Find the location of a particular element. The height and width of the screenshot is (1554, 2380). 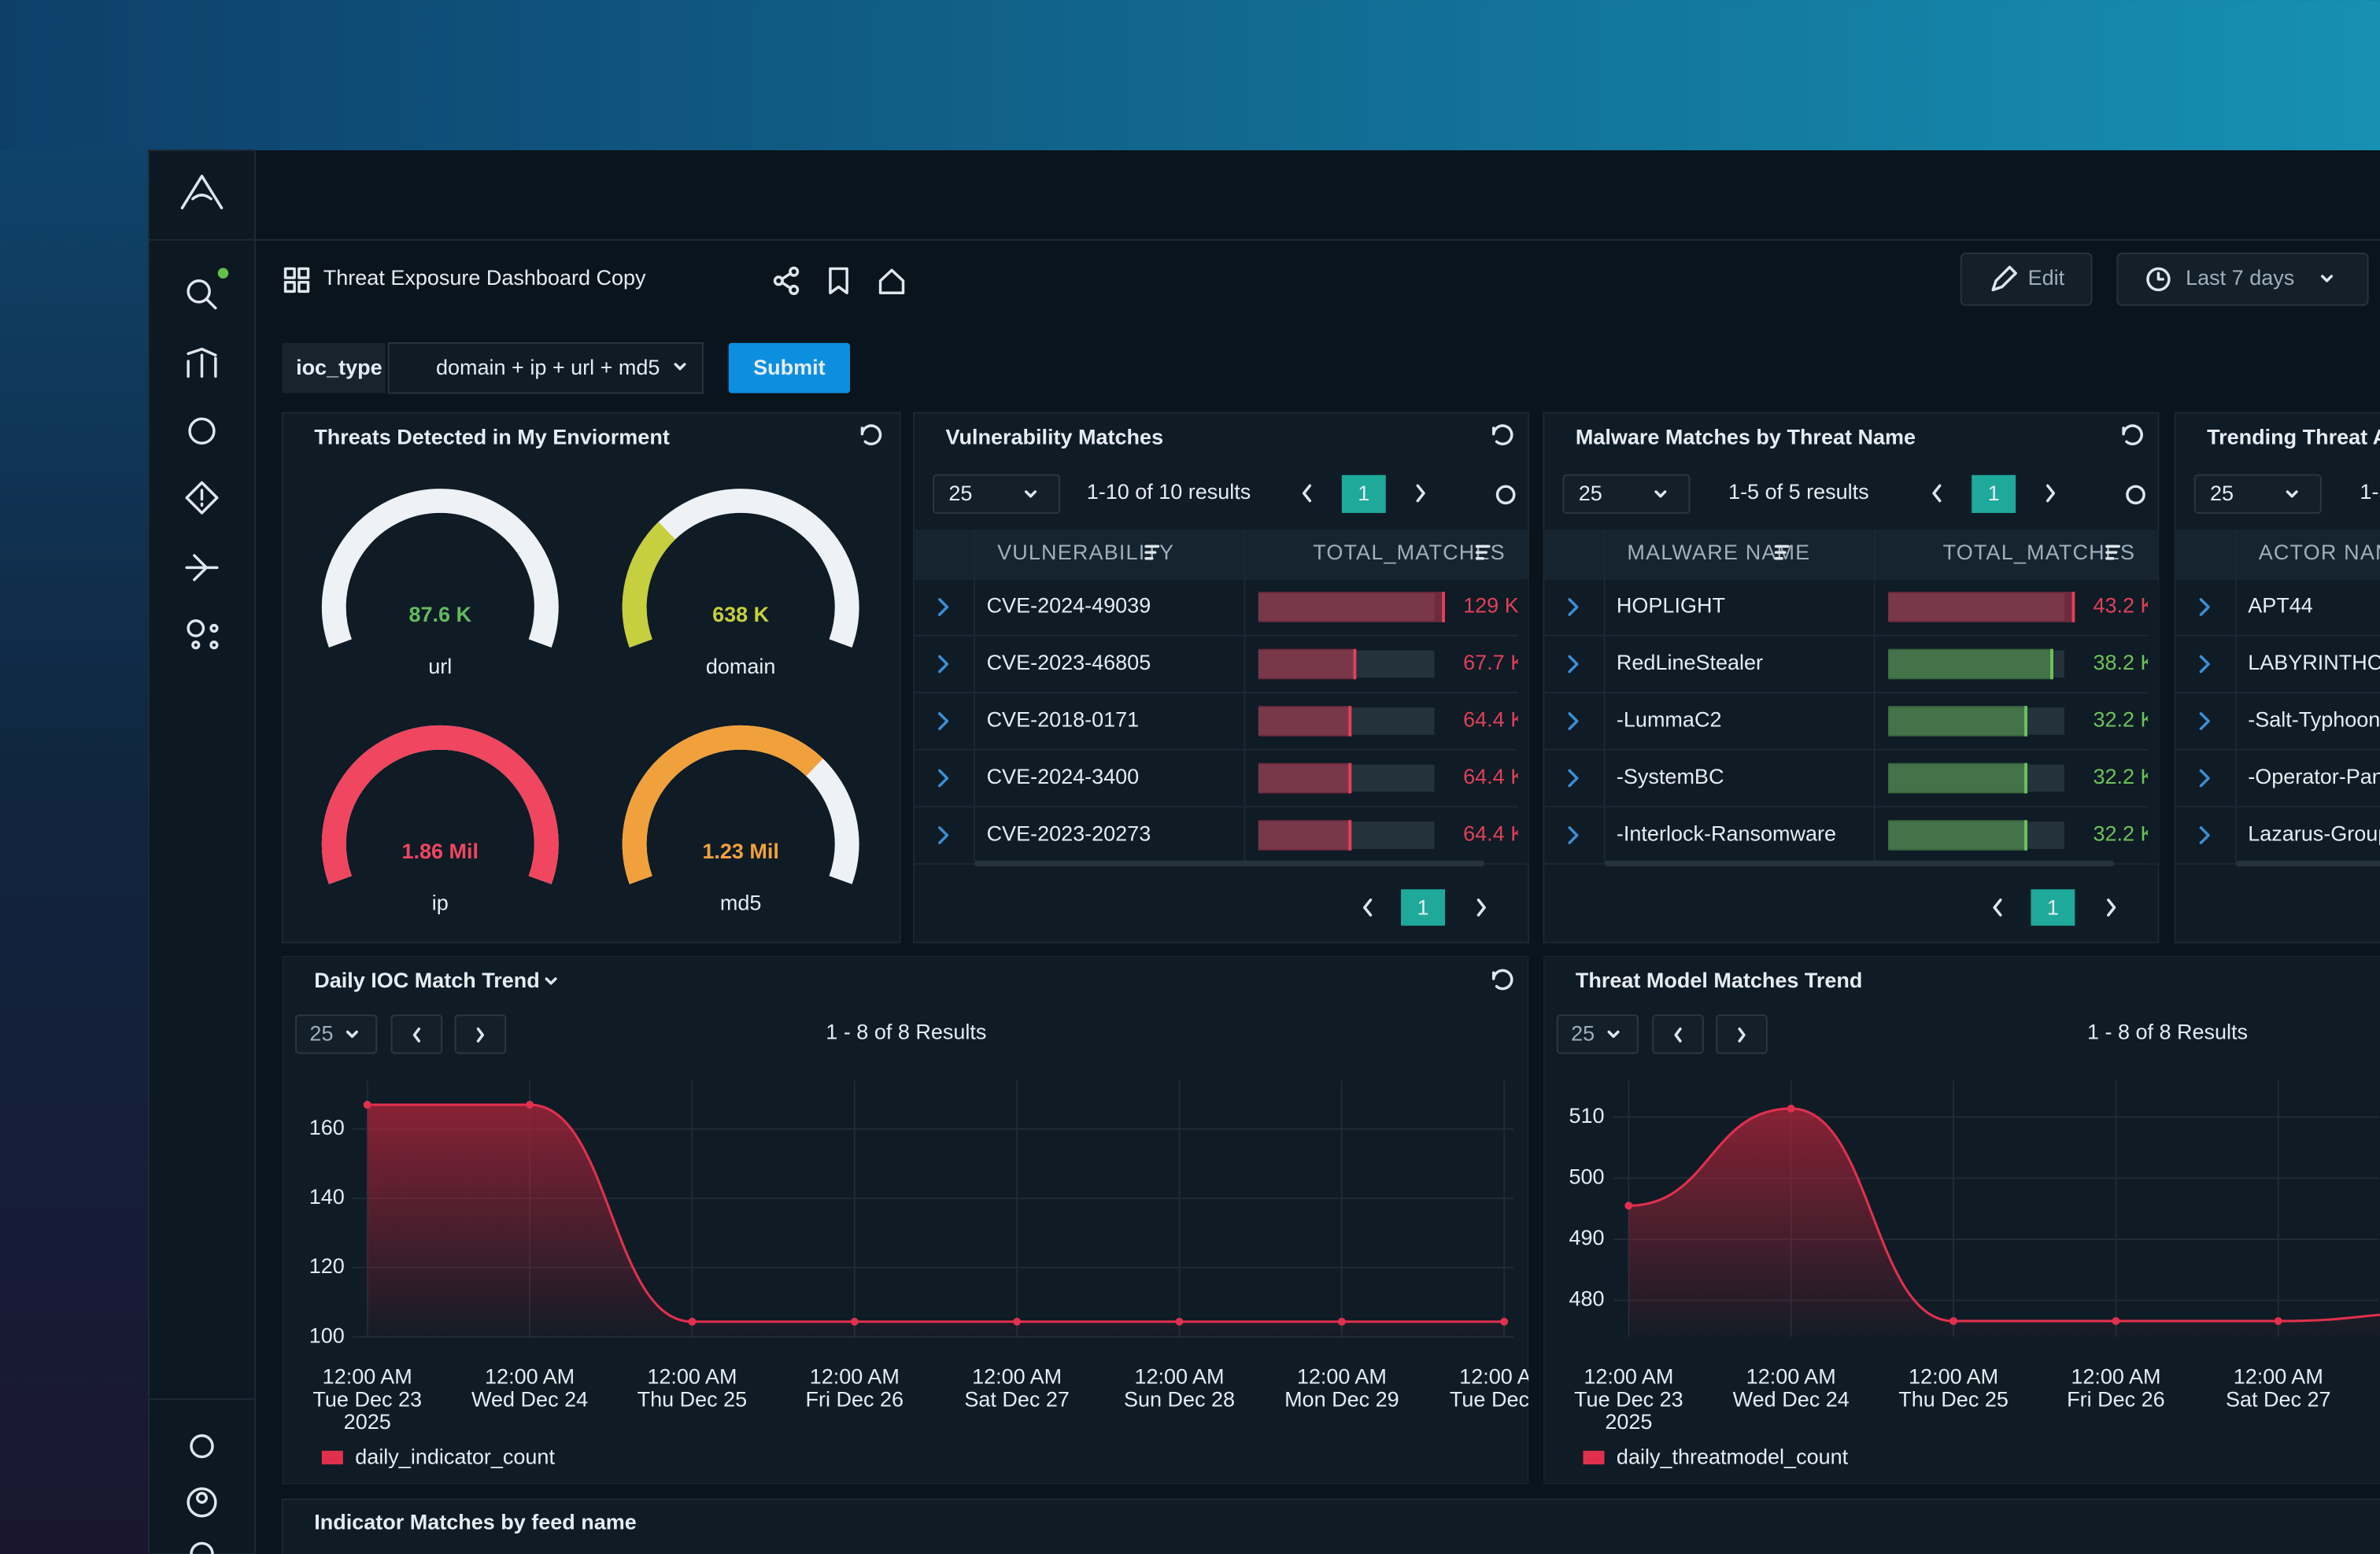

filter-dropdown: domain + ip + url + md5 is located at coordinates (545, 367).